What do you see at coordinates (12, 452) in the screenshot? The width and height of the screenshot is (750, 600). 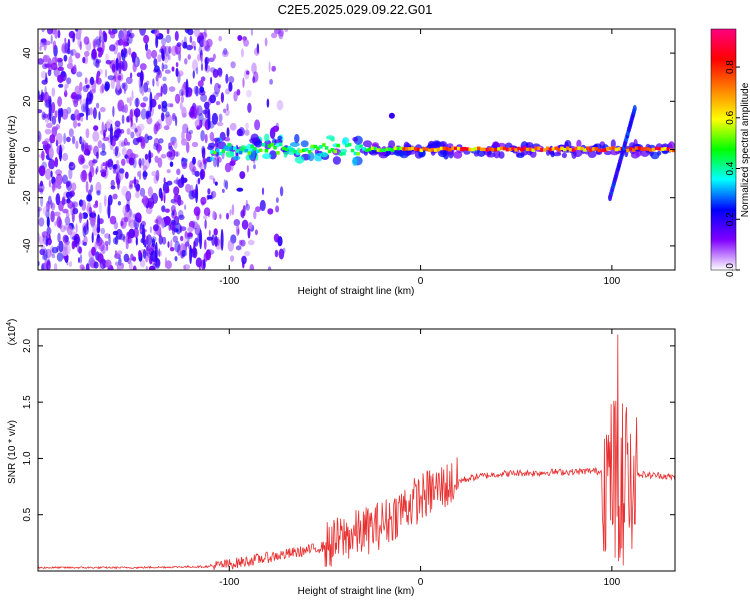 I see `snr-y-axis-label: SNR (10 * v/v)` at bounding box center [12, 452].